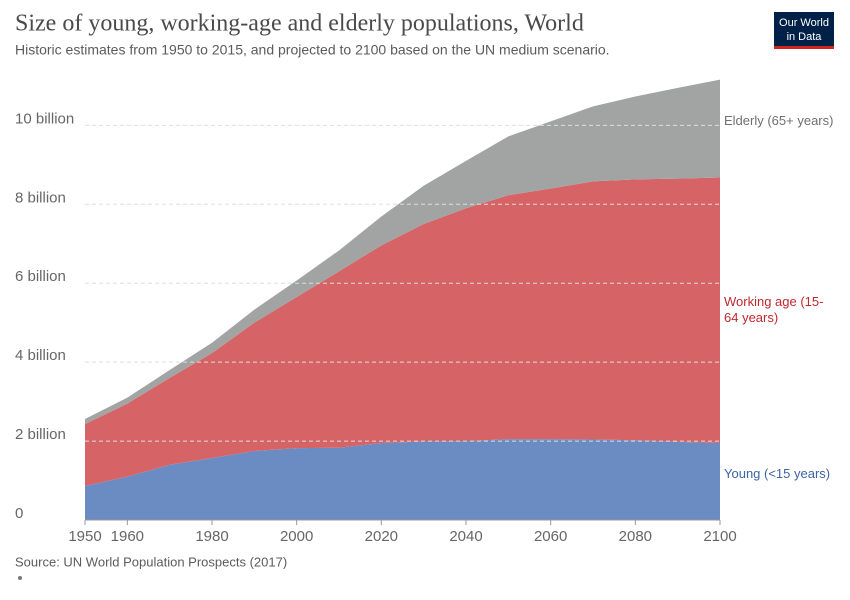 This screenshot has width=850, height=600. I want to click on x-tick-label: 2100, so click(719, 536).